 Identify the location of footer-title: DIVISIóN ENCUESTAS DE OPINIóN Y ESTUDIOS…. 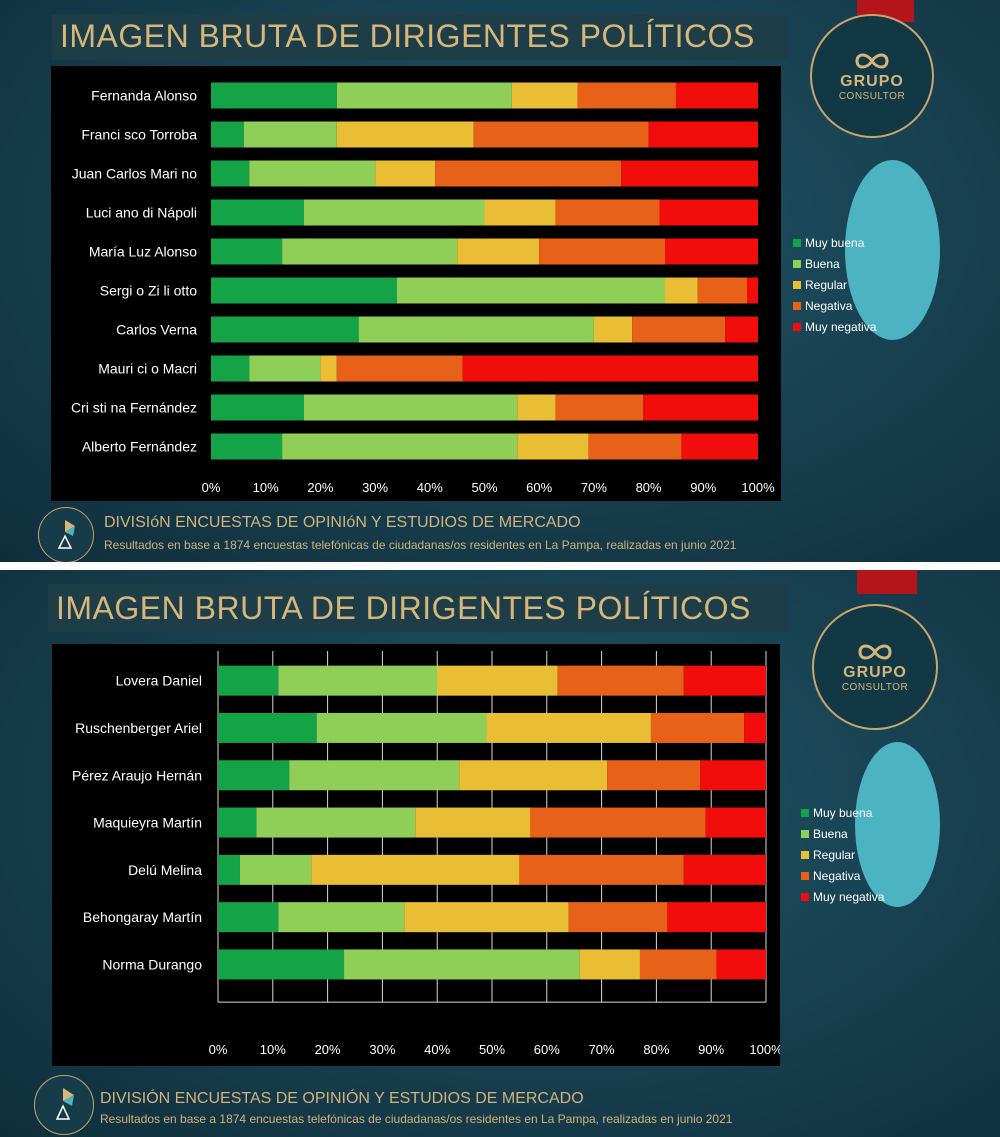
(342, 522).